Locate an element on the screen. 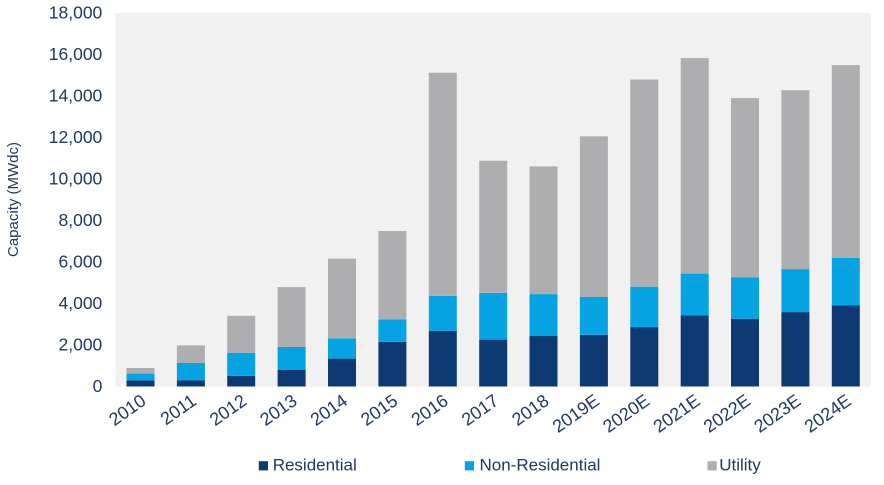  svg-text: 2022E is located at coordinates (727, 413).